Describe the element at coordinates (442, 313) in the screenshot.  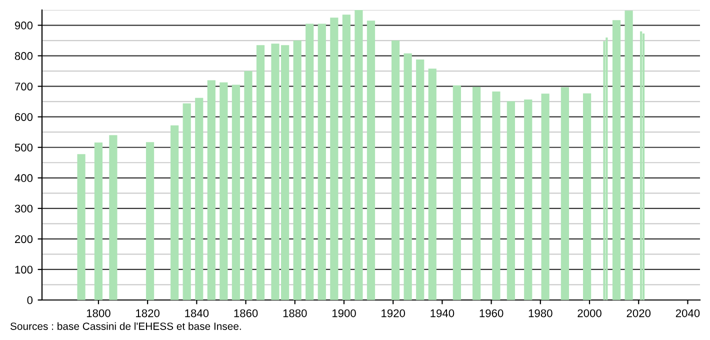
I see `x-tick-label: 1940` at that location.